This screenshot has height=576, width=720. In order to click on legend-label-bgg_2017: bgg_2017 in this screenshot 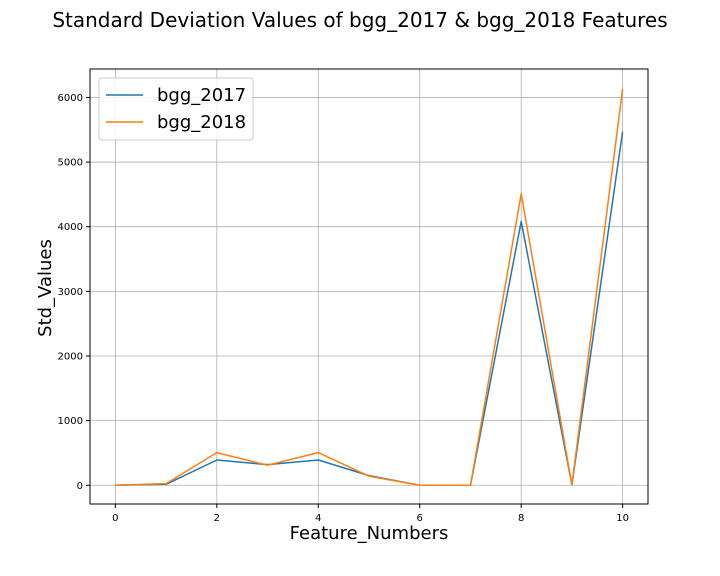, I will do `click(201, 95)`.